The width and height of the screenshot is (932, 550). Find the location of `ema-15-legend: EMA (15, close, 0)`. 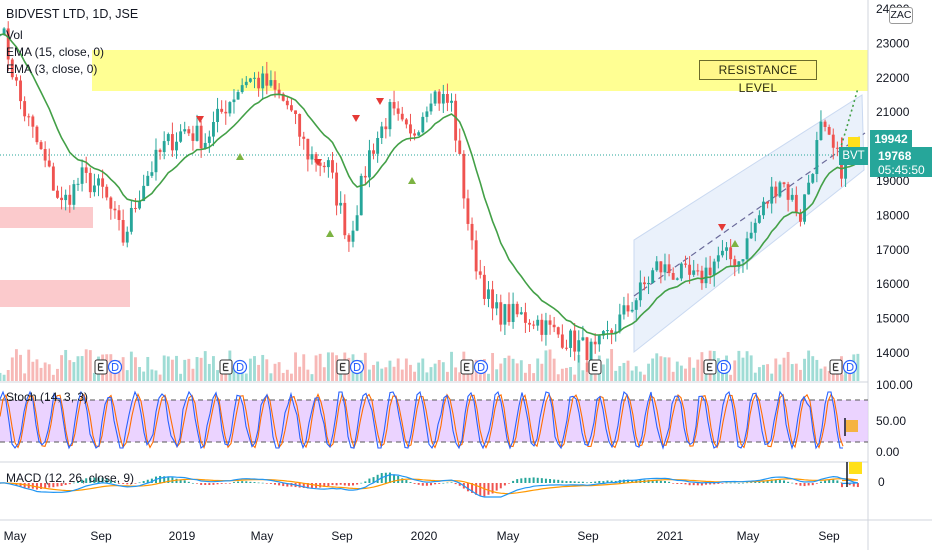

ema-15-legend: EMA (15, close, 0) is located at coordinates (55, 52).